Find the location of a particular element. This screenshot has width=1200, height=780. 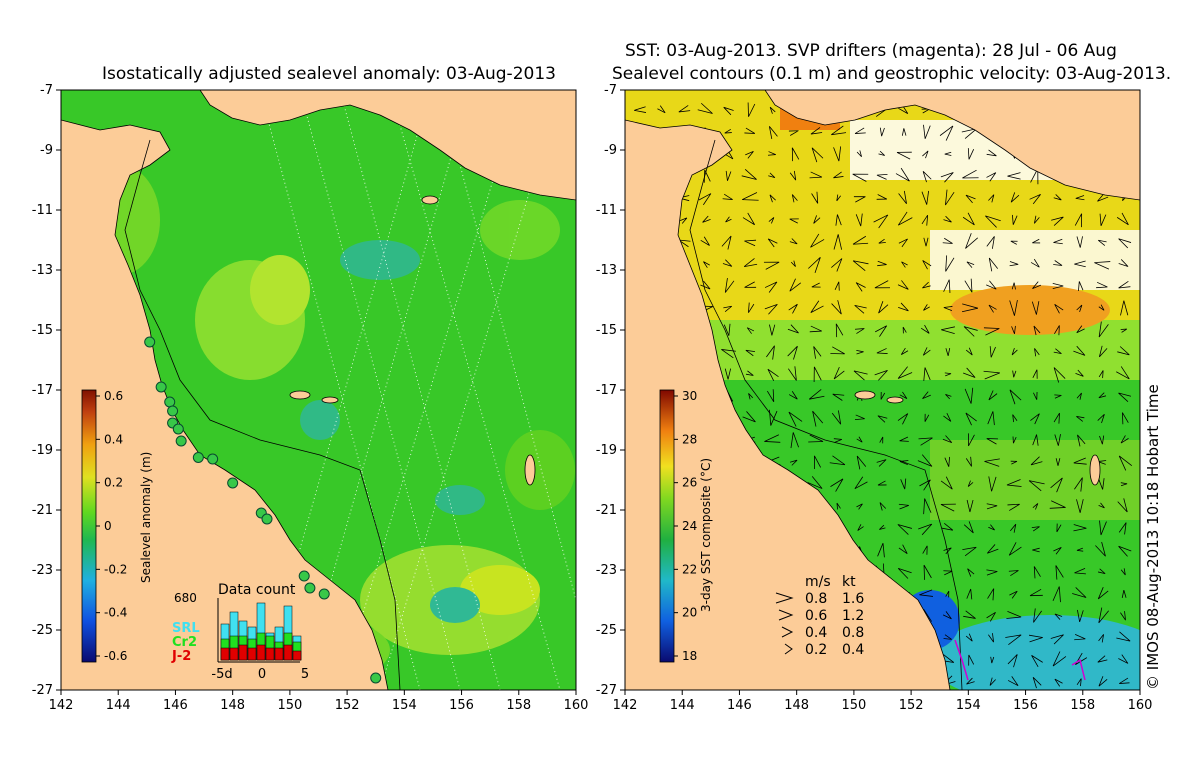

velocity-legend-kt-value: 1.6 is located at coordinates (853, 599).